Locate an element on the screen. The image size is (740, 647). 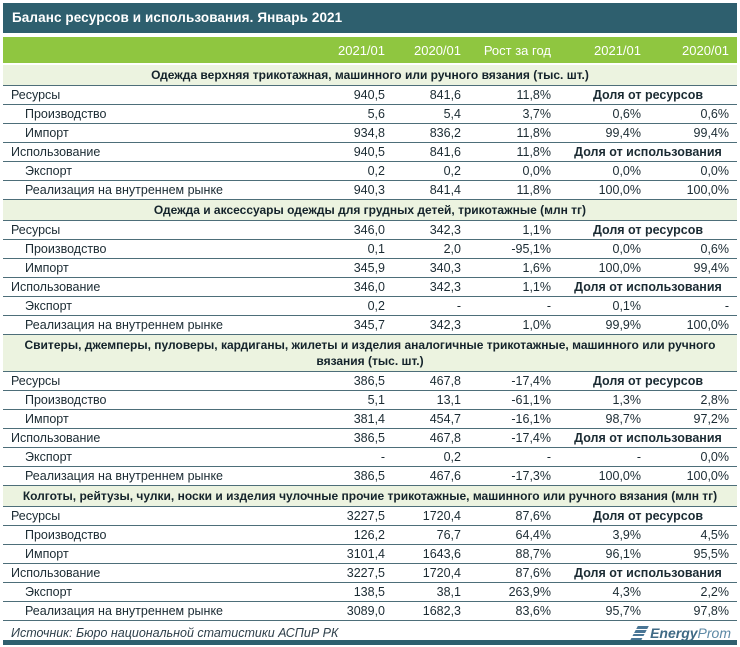
row-share-2020: 95,5% is located at coordinates (711, 554).